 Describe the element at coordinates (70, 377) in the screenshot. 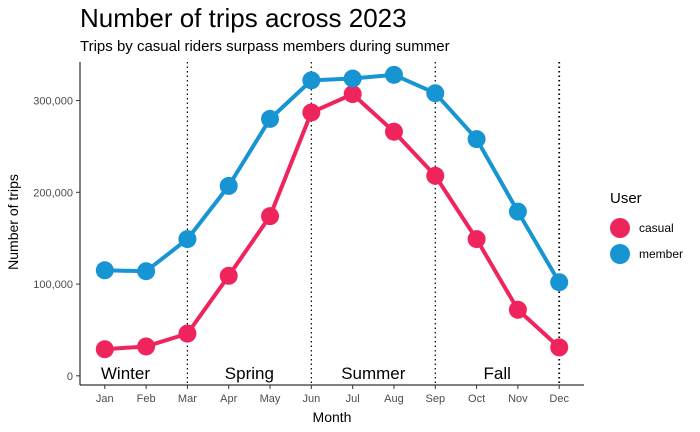

I see `y-tick-label: 0` at that location.